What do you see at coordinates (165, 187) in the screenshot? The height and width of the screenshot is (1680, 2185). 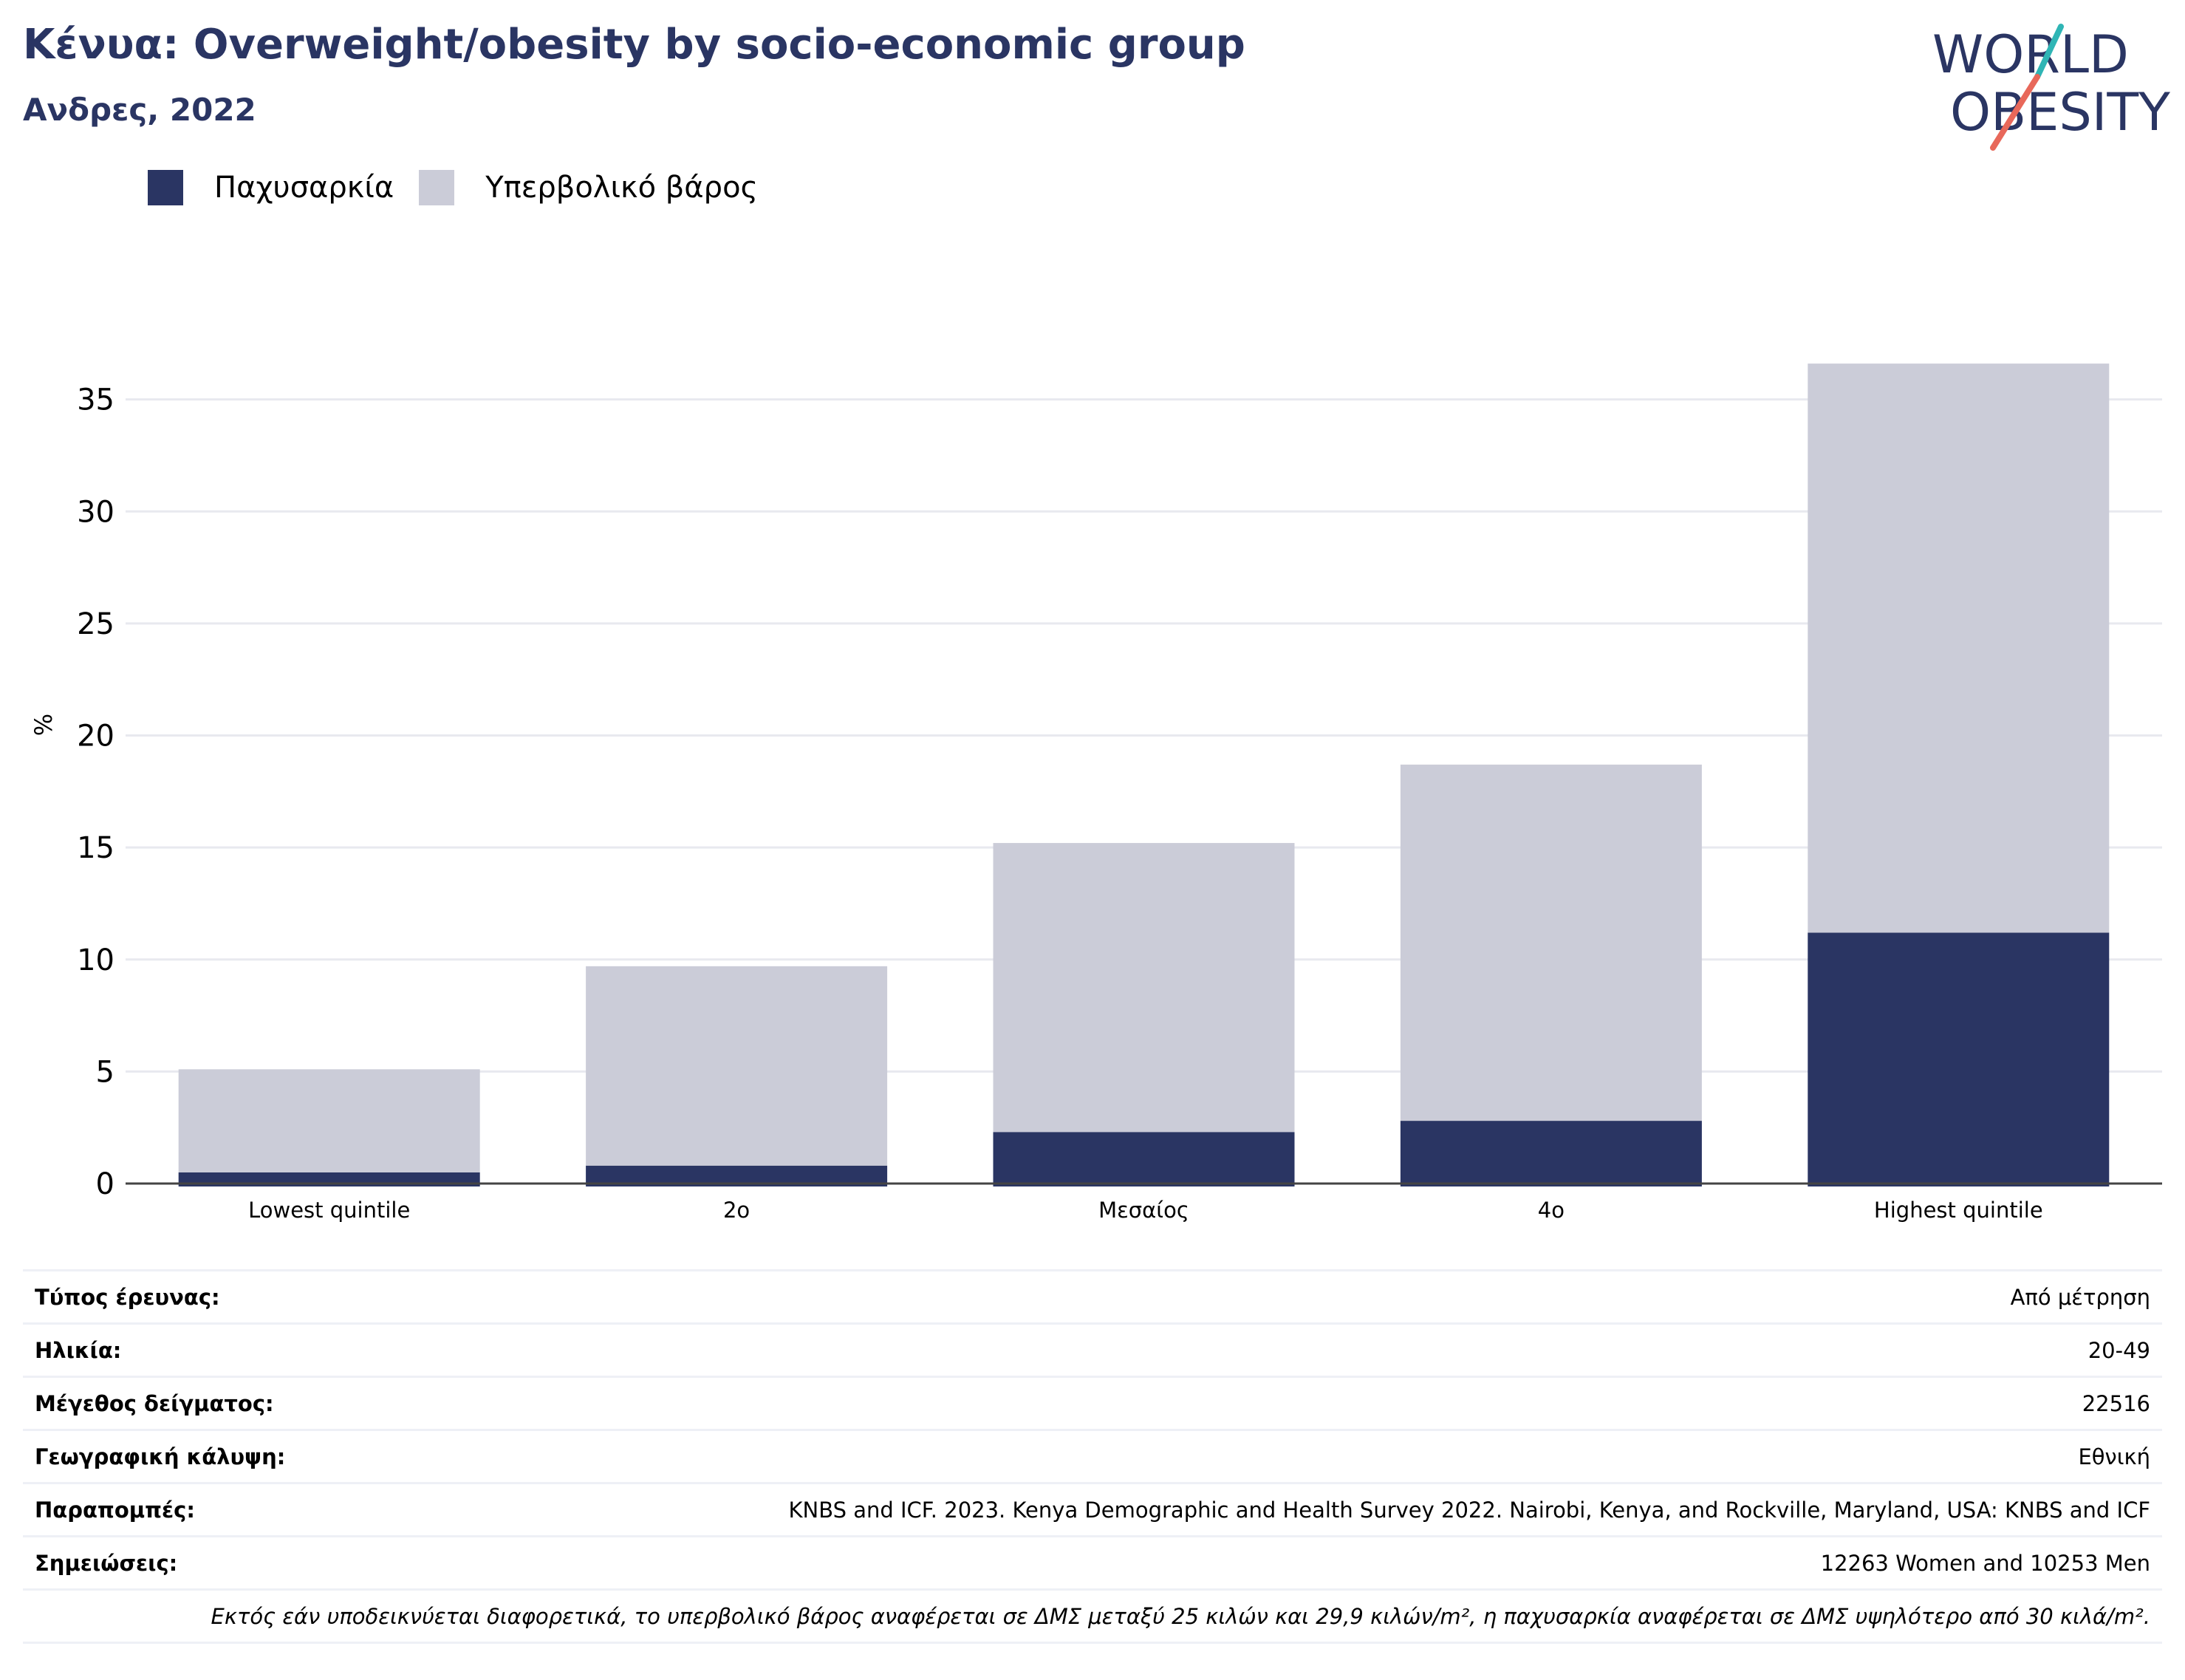 I see `legend-swatch-obesity` at bounding box center [165, 187].